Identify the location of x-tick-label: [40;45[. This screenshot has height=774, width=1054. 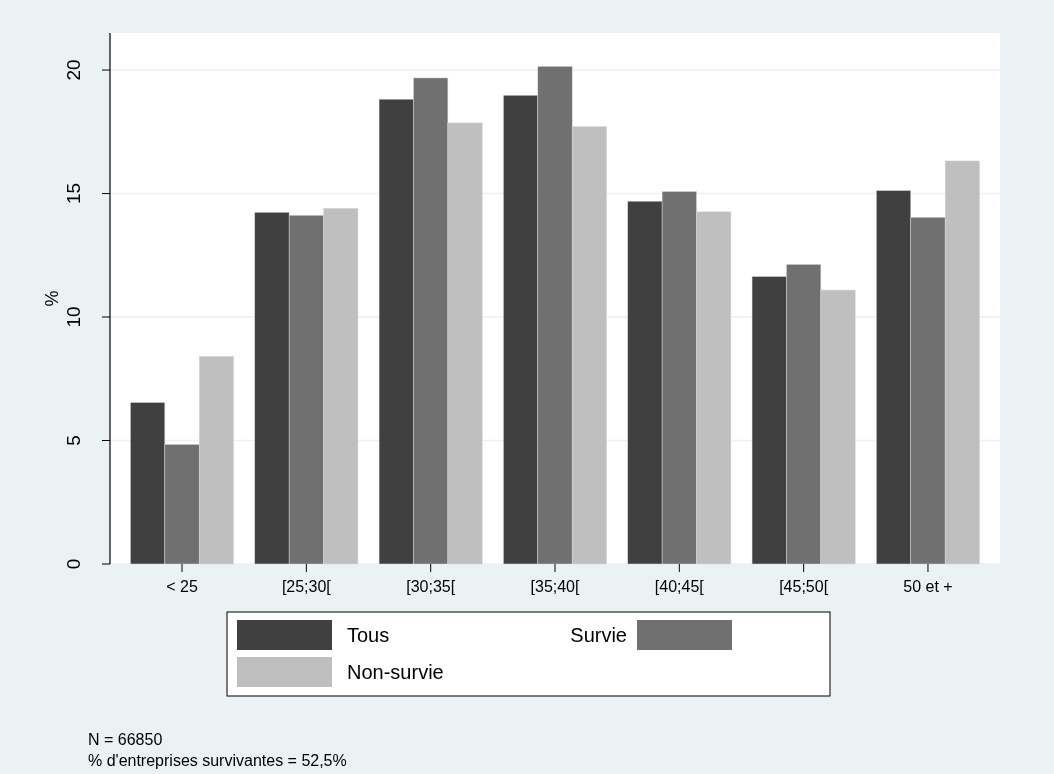
(679, 586).